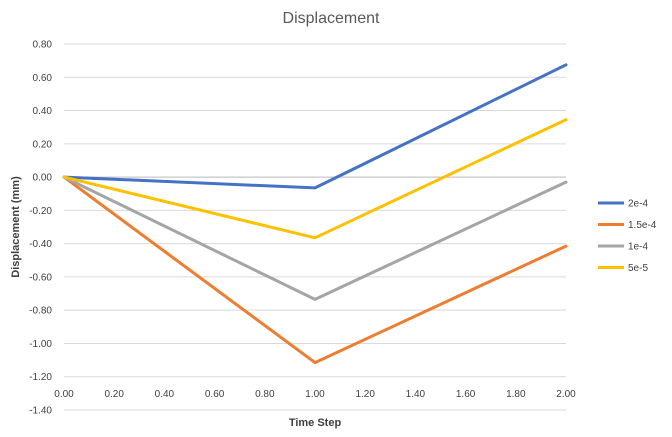 This screenshot has height=437, width=672. I want to click on y-tick-label: -0.40, so click(40, 244).